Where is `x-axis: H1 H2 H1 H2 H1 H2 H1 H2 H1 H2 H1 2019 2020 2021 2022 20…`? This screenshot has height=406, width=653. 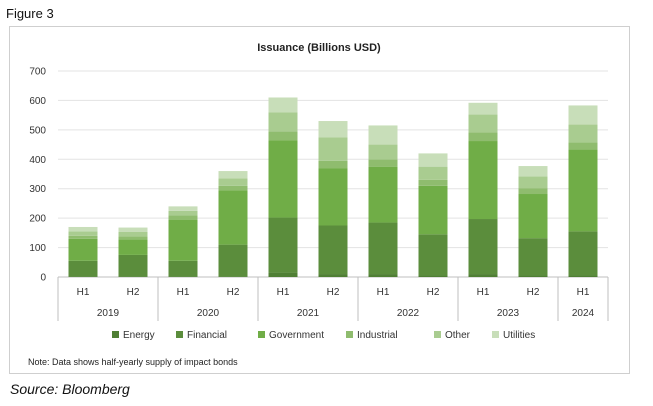 x-axis: H1 H2 H1 H2 H1 H2 H1 H2 H1 H2 H1 2019 2020 2021 2022 20… is located at coordinates (333, 299).